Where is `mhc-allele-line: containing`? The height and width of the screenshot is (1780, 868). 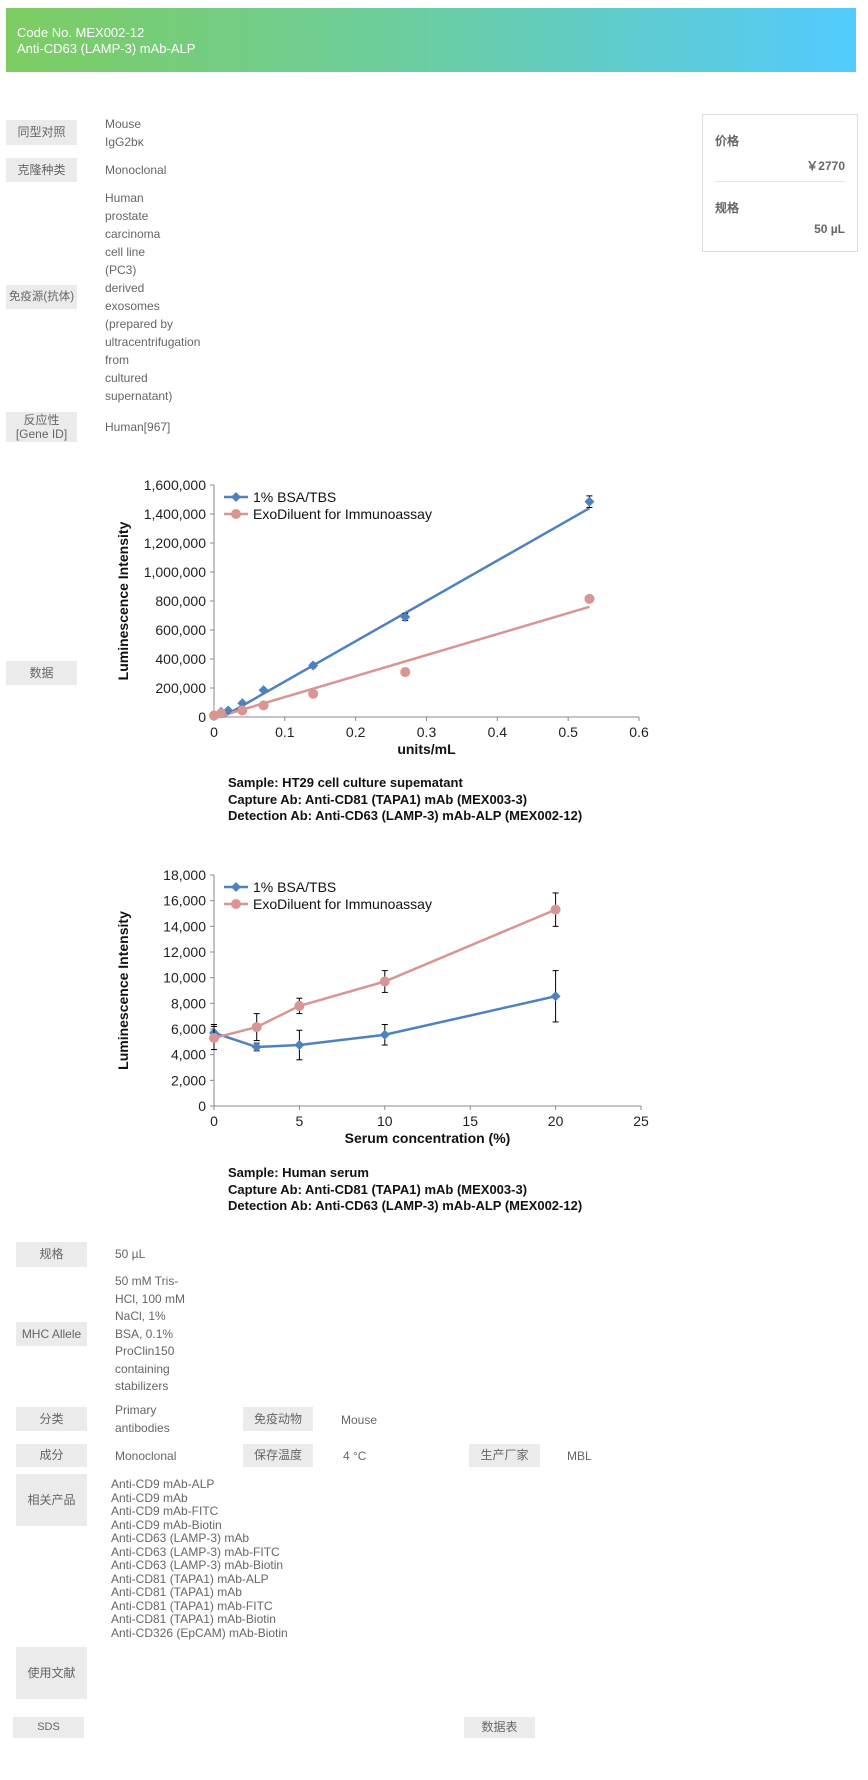
mhc-allele-line: containing is located at coordinates (142, 1368).